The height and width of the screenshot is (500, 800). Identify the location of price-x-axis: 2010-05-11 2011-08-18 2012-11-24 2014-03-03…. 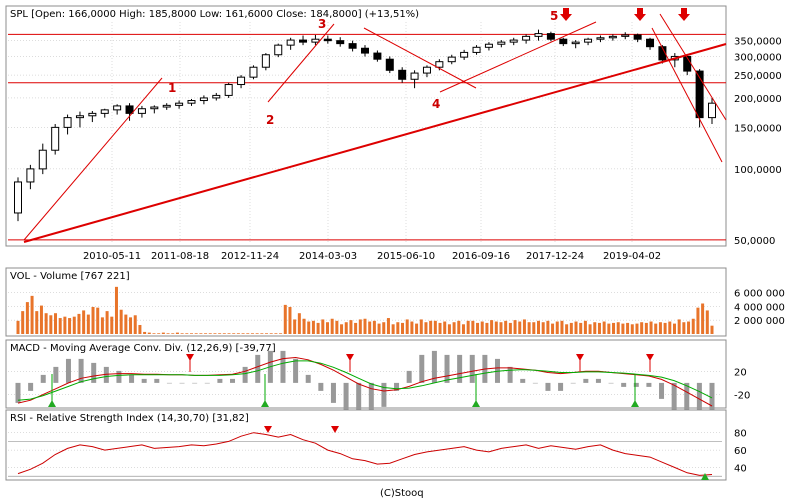
(372, 256).